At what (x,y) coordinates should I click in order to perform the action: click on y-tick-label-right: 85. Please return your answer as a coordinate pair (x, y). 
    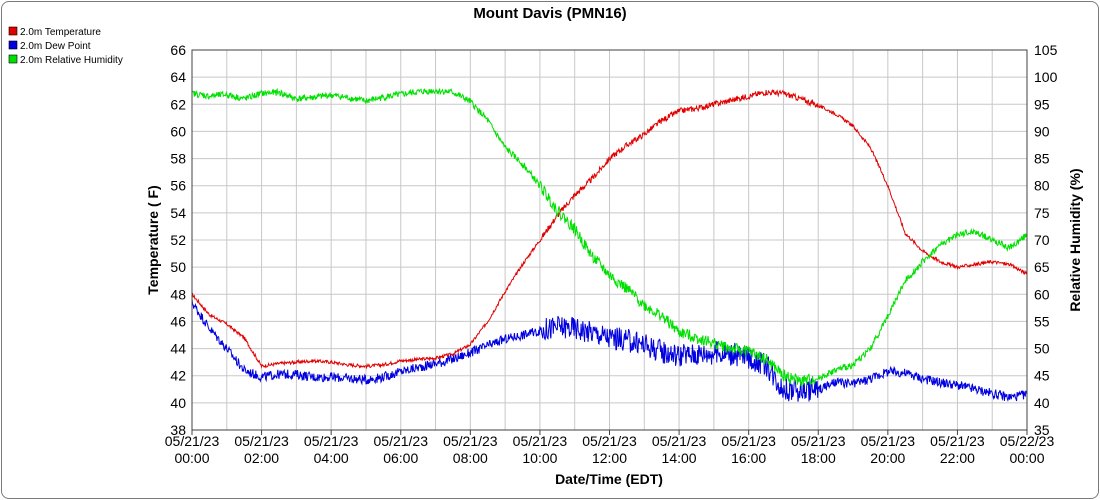
    Looking at the image, I should click on (1042, 159).